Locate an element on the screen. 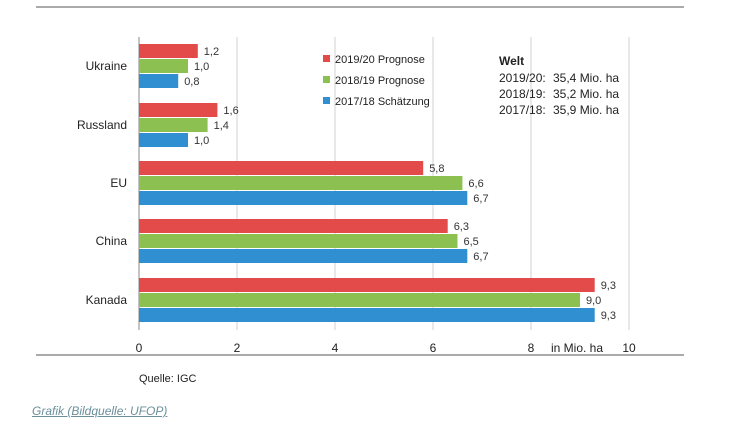 The height and width of the screenshot is (429, 730). data-label: 6,6 is located at coordinates (475, 184).